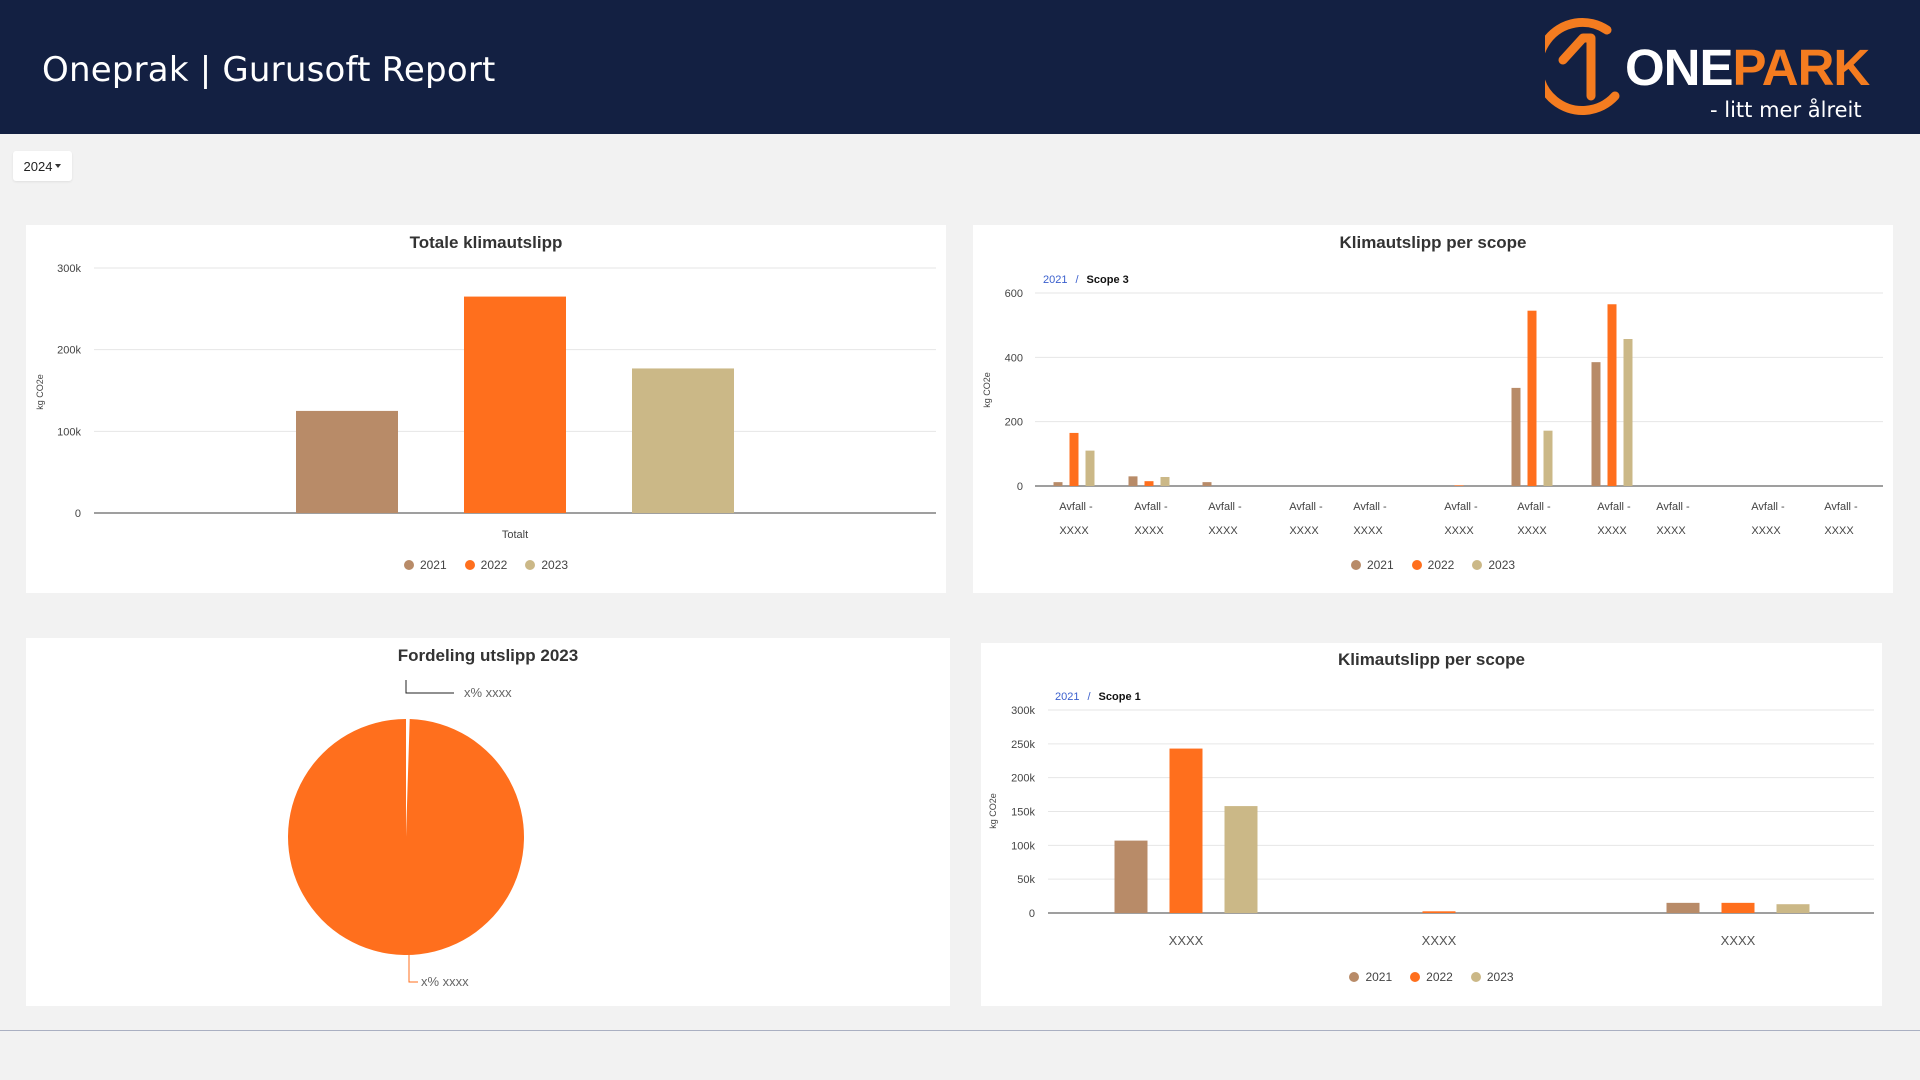 This screenshot has width=1920, height=1080. I want to click on pie-label-top: x% xxxx, so click(488, 692).